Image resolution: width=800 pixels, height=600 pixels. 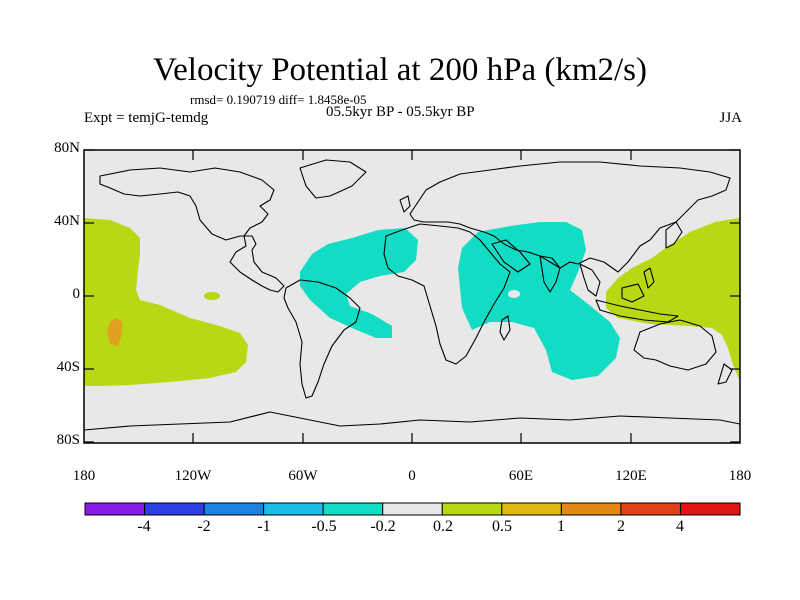 I want to click on uk-coast, so click(x=405, y=204).